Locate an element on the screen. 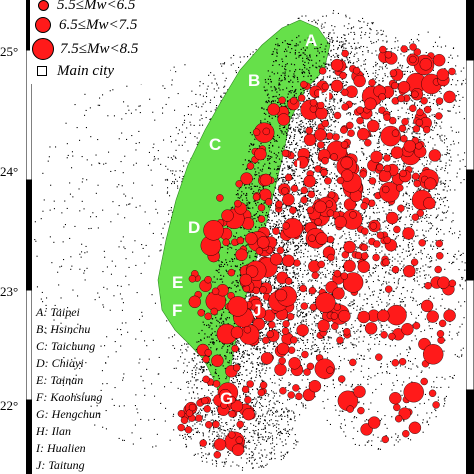  latitude-label: 22° is located at coordinates (9, 405).